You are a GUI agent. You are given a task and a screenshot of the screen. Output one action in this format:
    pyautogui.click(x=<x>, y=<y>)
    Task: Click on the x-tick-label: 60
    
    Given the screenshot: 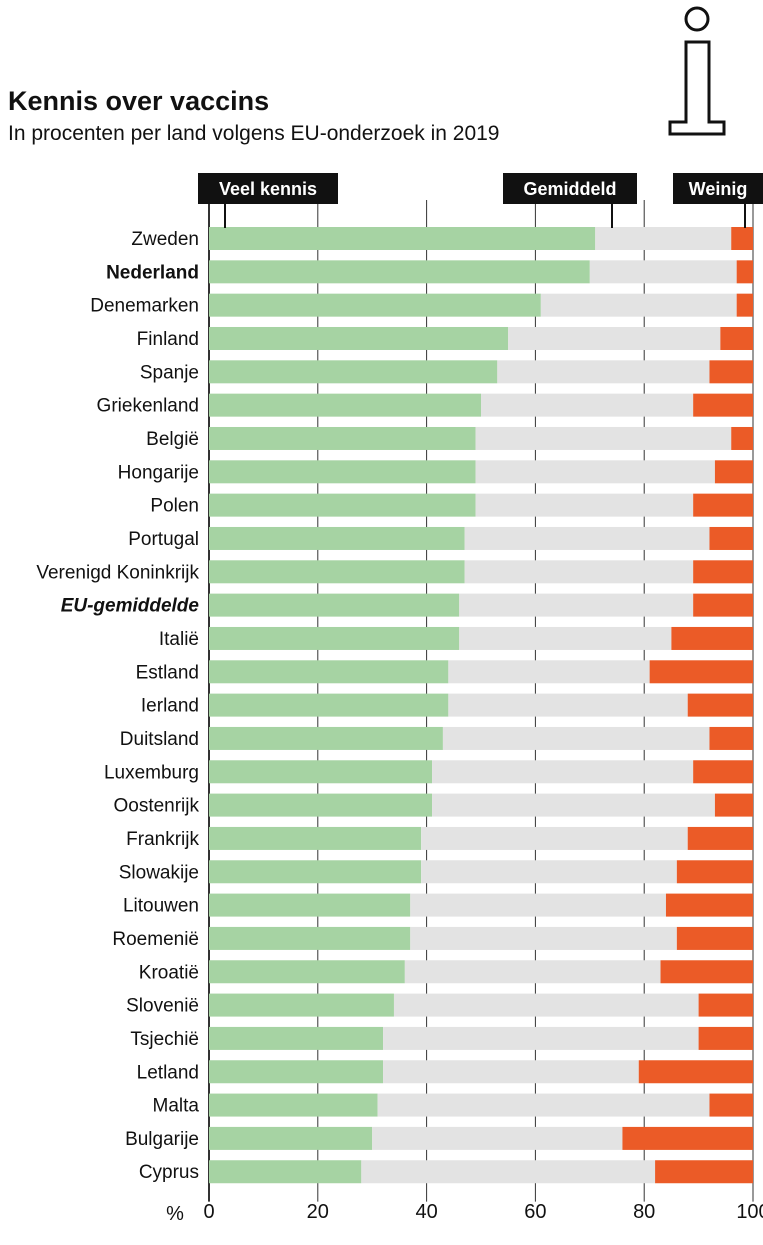 What is the action you would take?
    pyautogui.click(x=535, y=1212)
    